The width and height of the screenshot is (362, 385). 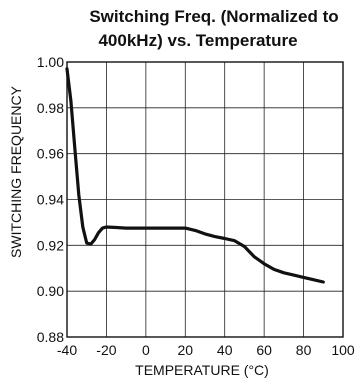 What do you see at coordinates (264, 350) in the screenshot?
I see `x-tick-label: 60` at bounding box center [264, 350].